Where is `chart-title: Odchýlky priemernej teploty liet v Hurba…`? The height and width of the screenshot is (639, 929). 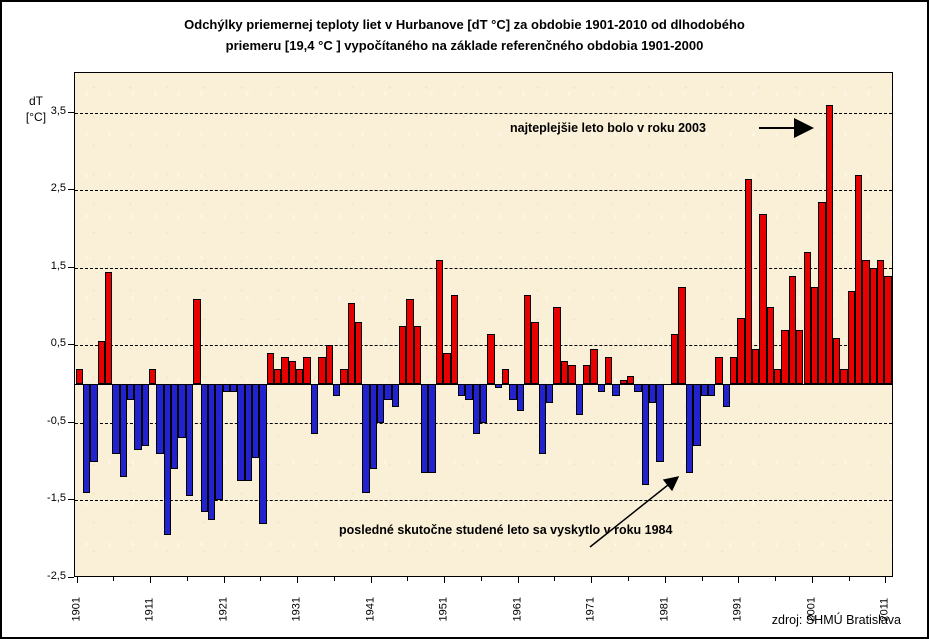 chart-title: Odchýlky priemernej teploty liet v Hurba… is located at coordinates (464, 36).